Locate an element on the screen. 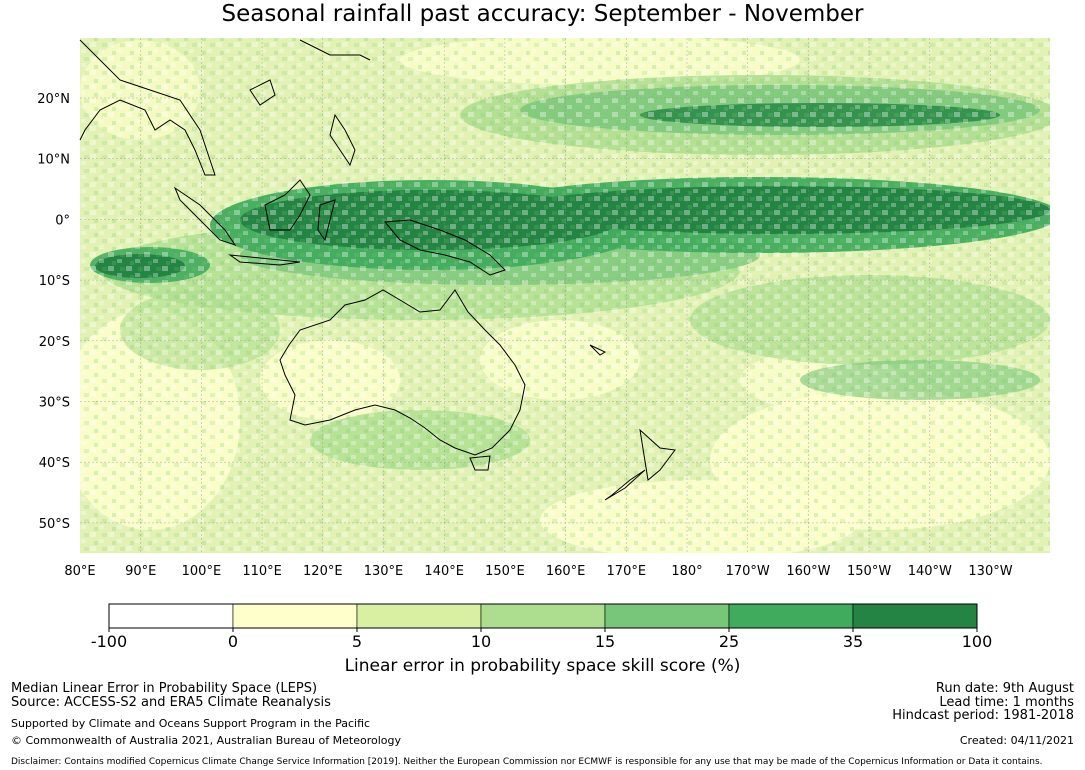  footer-hindcast: Hindcast period: 1981-2018 is located at coordinates (983, 715).